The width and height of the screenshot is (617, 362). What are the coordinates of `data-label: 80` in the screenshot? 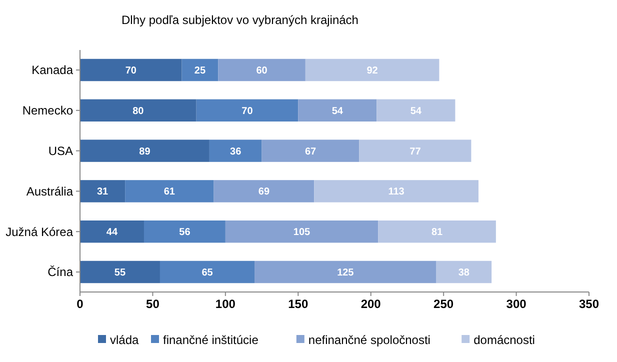 It's located at (138, 111).